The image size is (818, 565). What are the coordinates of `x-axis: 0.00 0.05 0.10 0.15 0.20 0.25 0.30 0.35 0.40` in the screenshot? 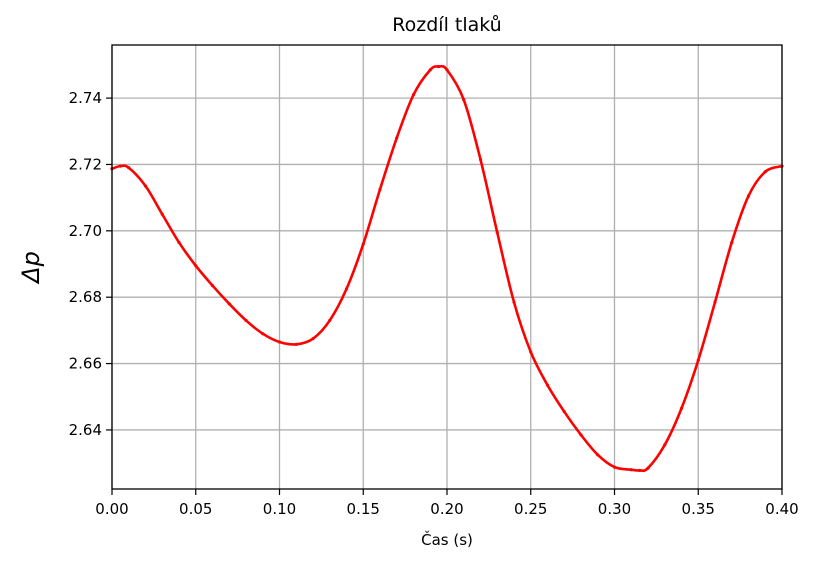 It's located at (447, 503).